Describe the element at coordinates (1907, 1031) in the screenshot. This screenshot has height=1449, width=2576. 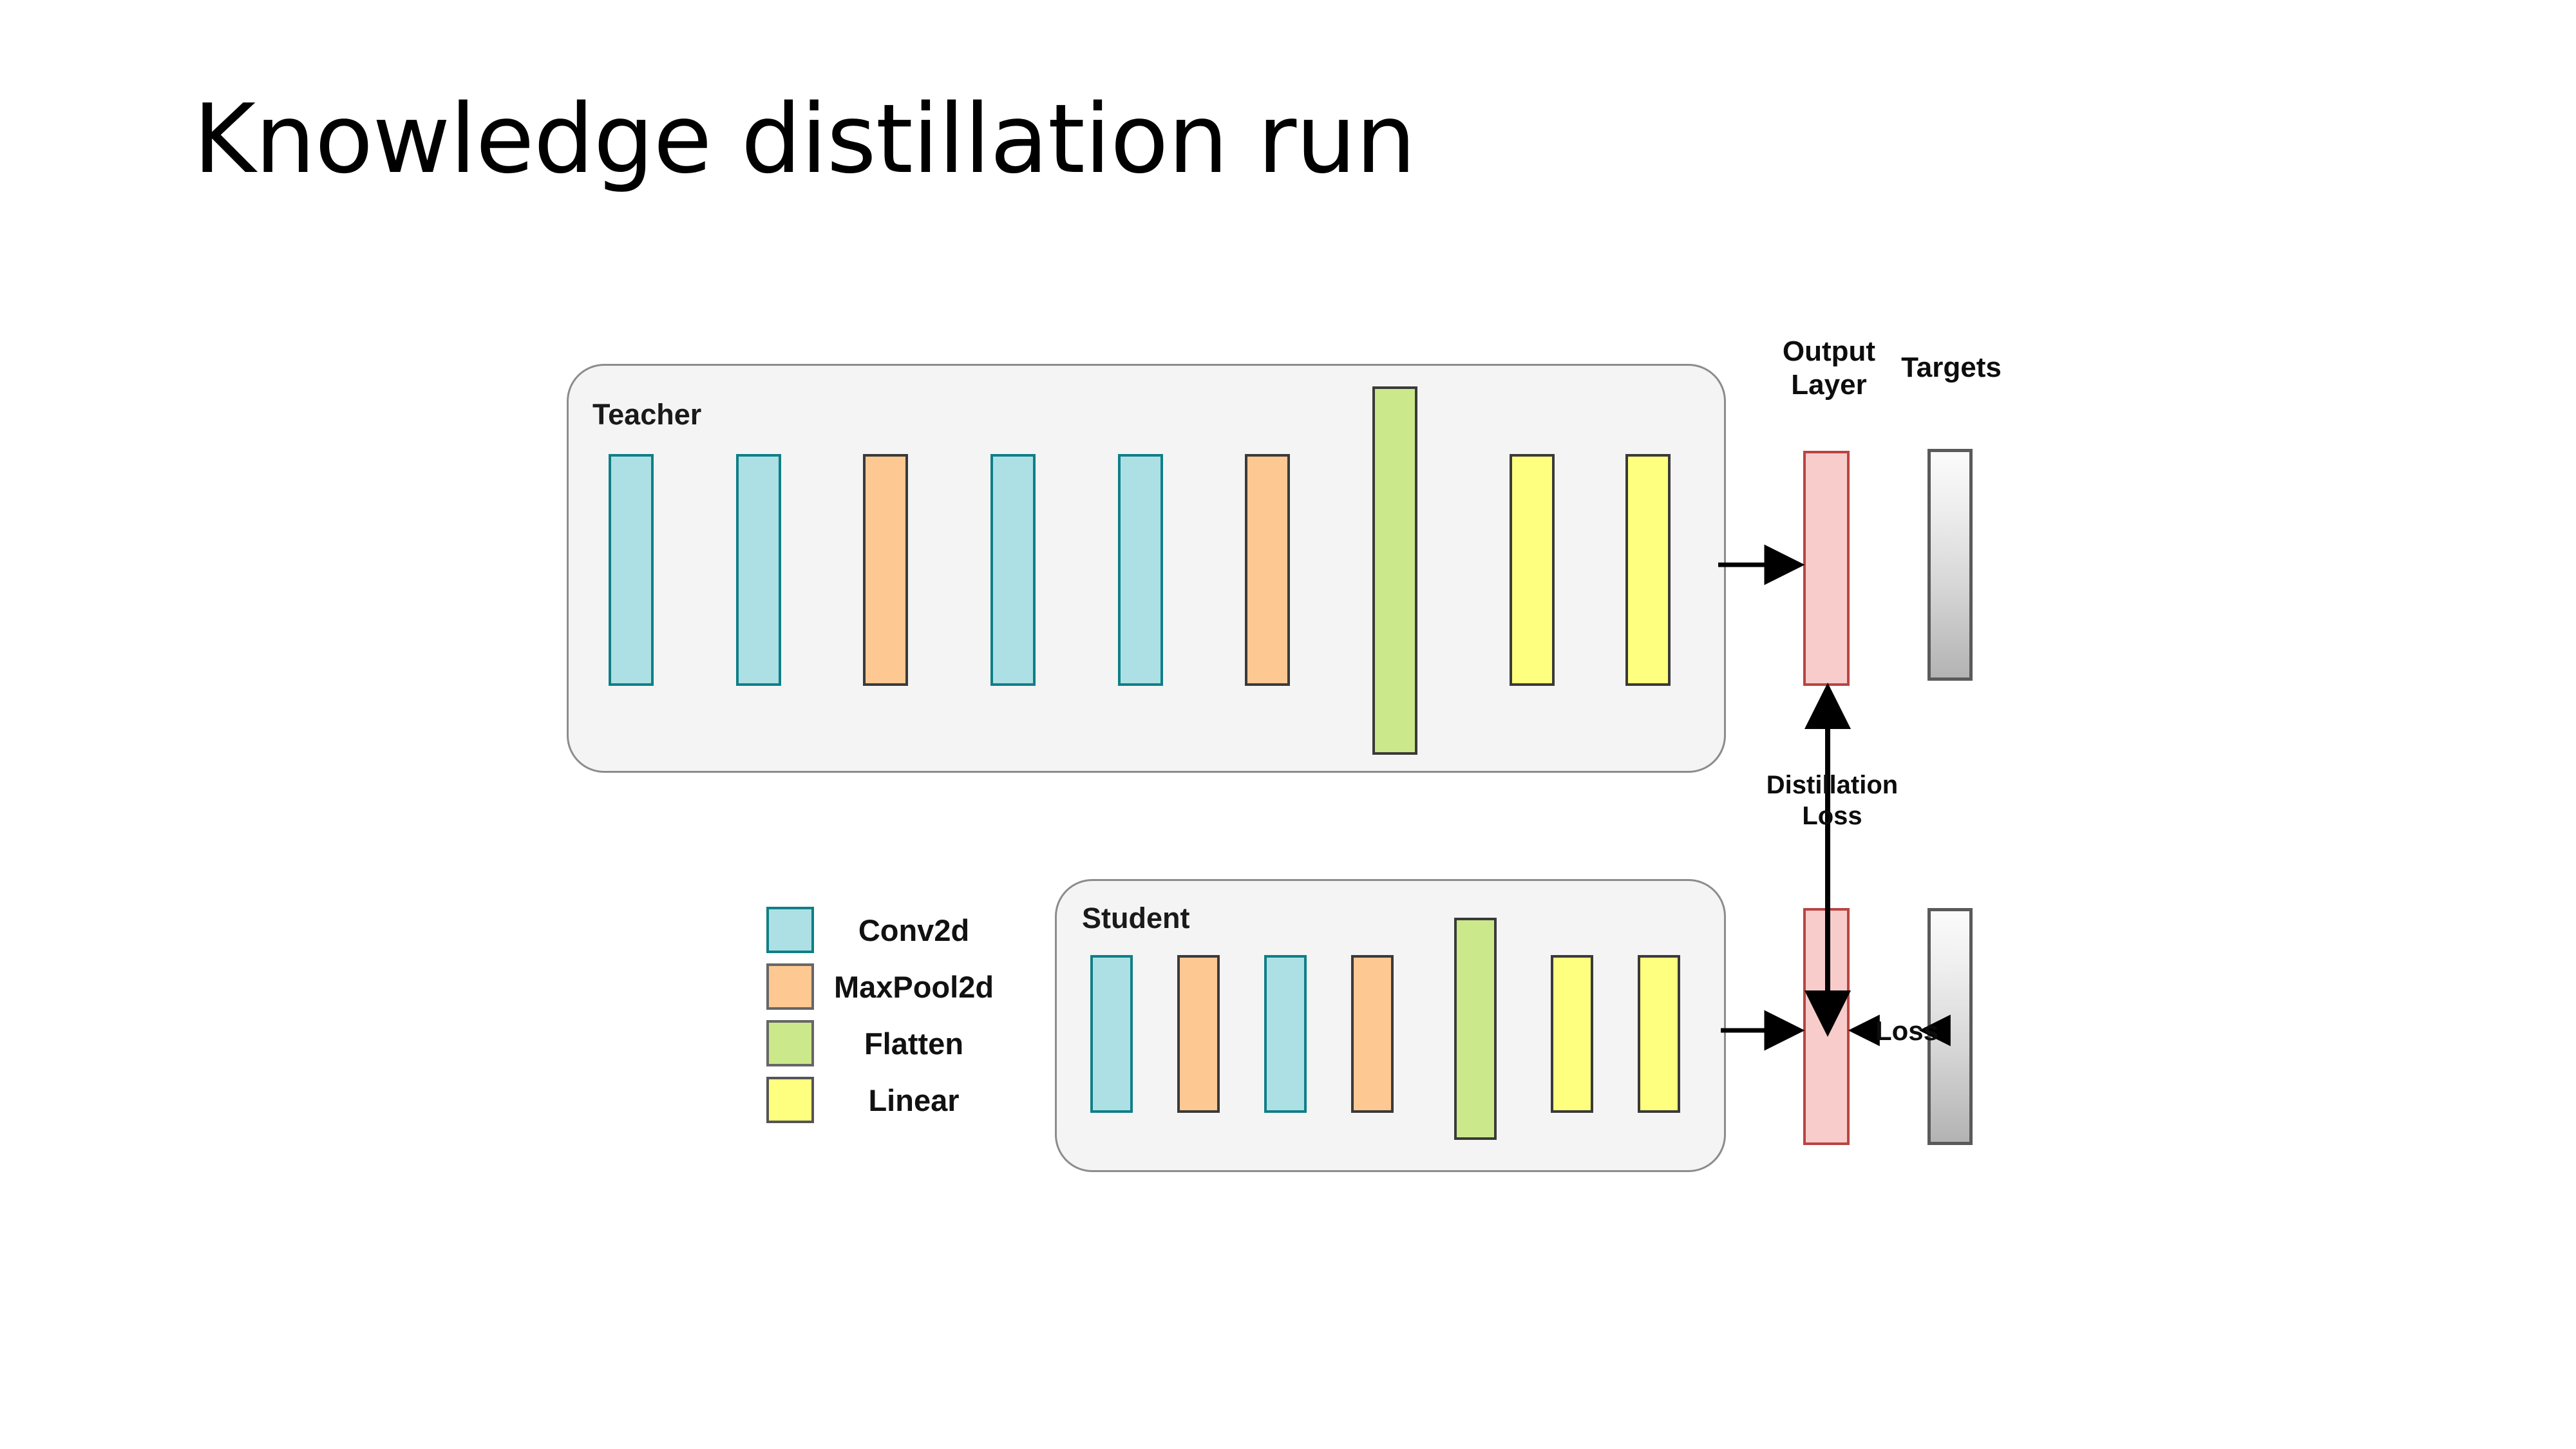
I see `loss-label: Loss` at that location.